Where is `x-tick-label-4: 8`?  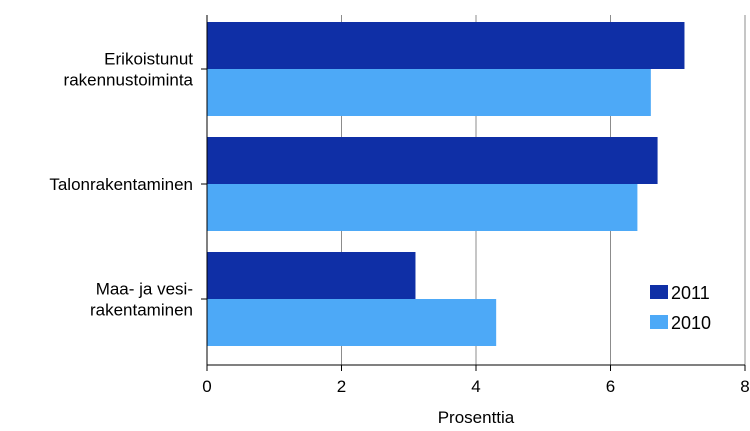 x-tick-label-4: 8 is located at coordinates (744, 386).